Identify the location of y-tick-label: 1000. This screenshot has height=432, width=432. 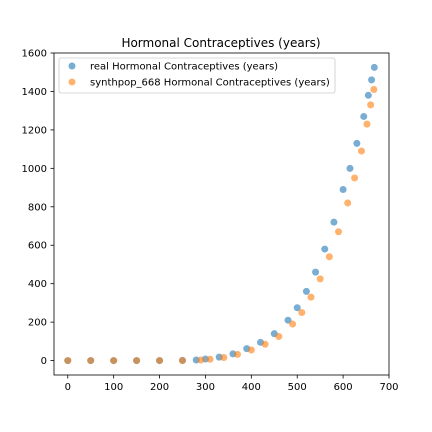
(34, 169).